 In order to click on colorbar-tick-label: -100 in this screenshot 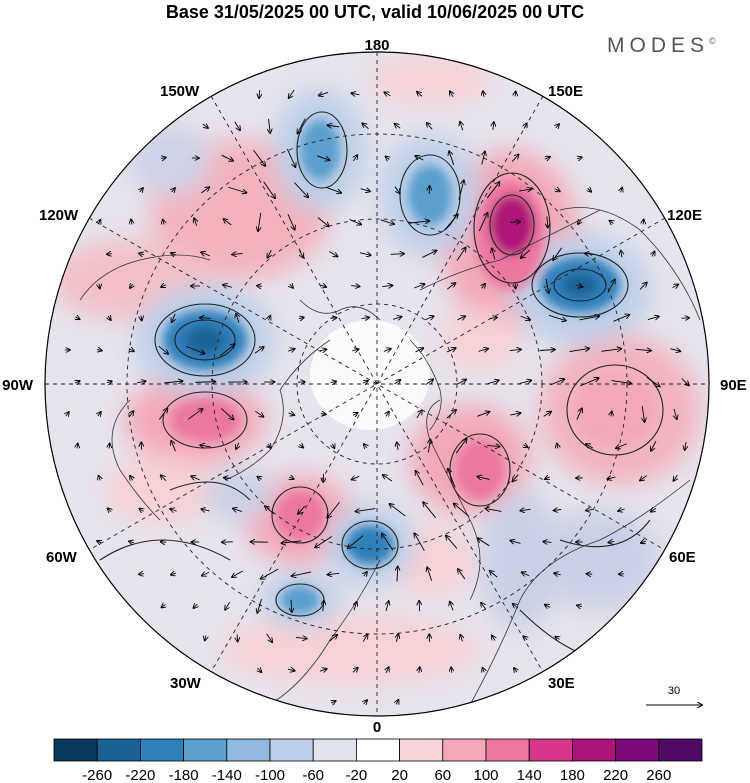, I will do `click(270, 775)`.